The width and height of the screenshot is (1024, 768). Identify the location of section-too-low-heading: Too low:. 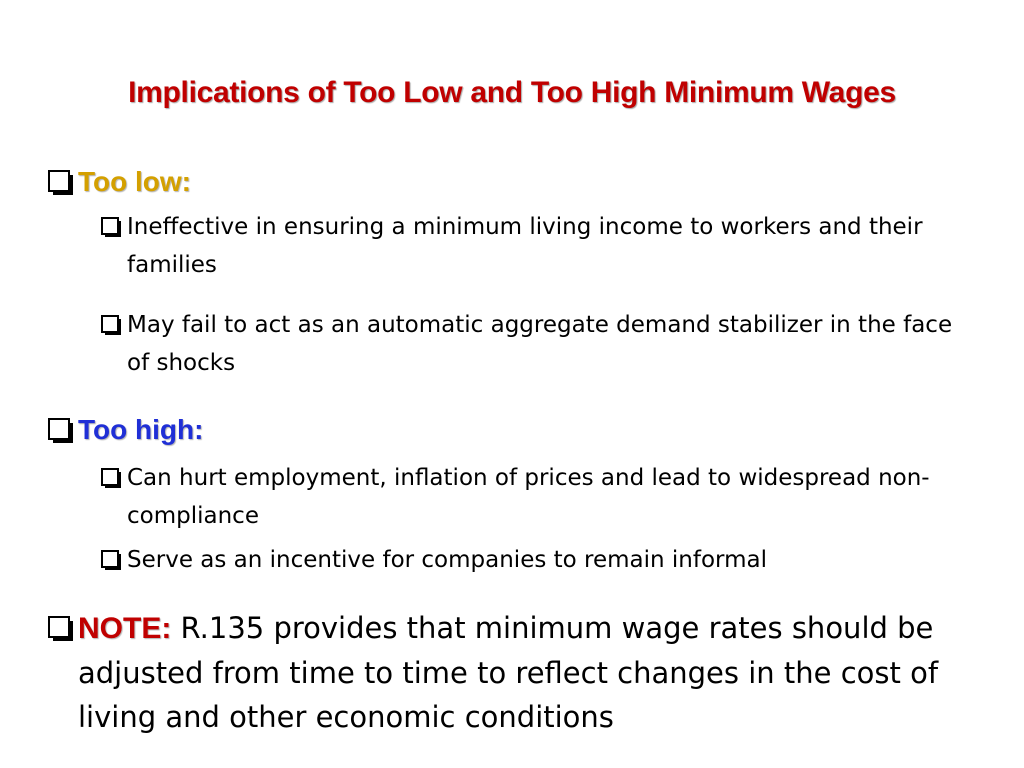
(119, 182).